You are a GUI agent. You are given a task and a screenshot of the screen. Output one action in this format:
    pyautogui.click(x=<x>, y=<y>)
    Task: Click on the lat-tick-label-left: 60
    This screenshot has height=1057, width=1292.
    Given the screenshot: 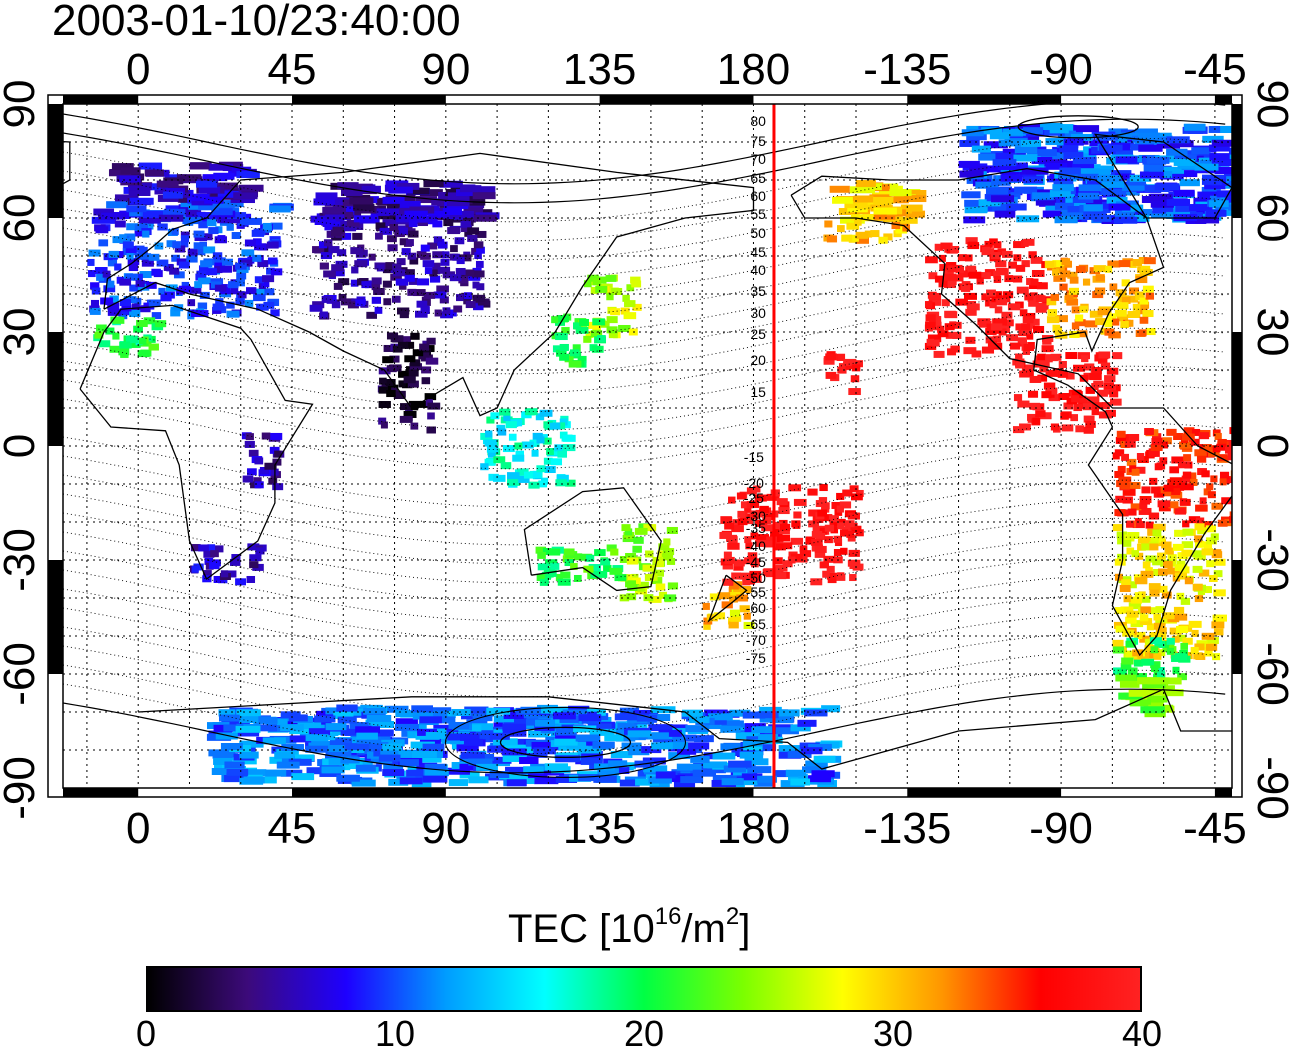 What is the action you would take?
    pyautogui.click(x=22, y=218)
    